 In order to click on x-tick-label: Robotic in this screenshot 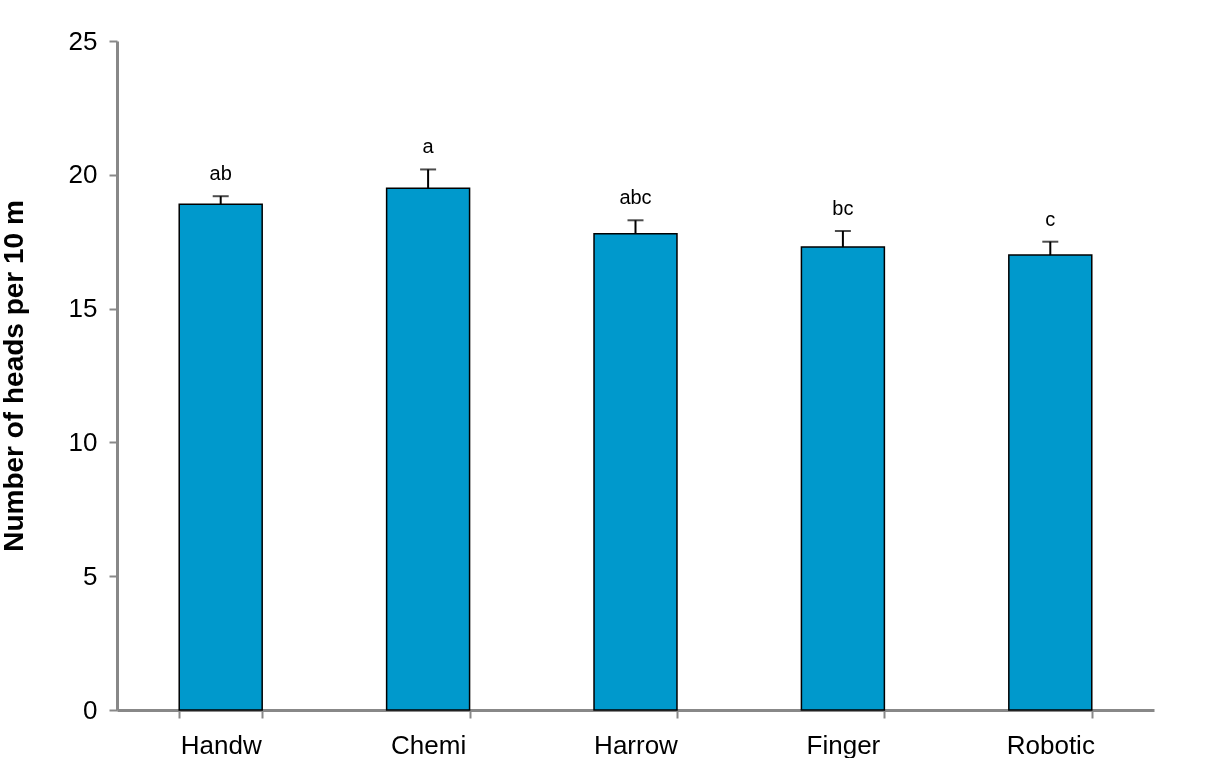, I will do `click(1050, 744)`.